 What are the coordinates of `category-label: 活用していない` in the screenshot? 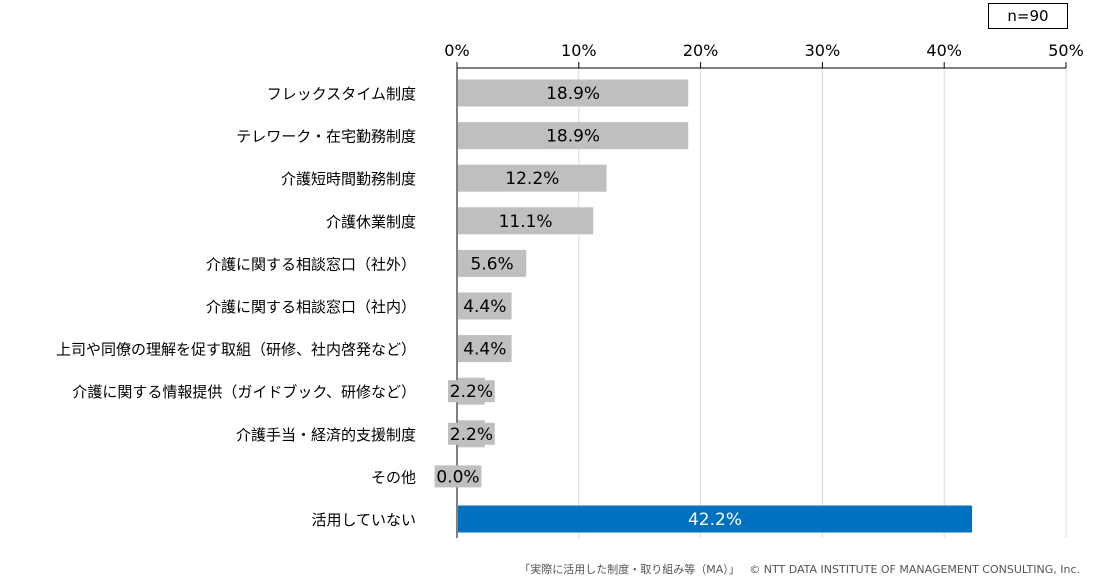 It's located at (363, 520).